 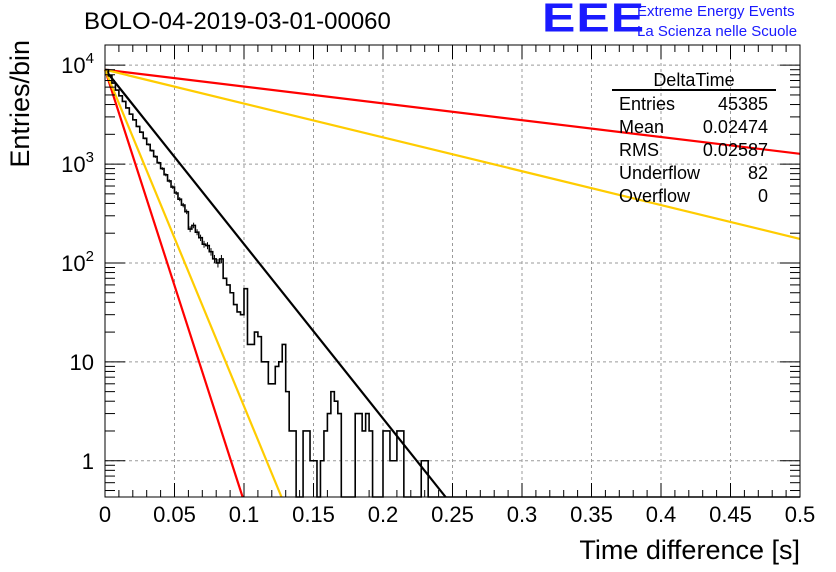 I want to click on x-tick-label: 0.5, so click(x=800, y=514).